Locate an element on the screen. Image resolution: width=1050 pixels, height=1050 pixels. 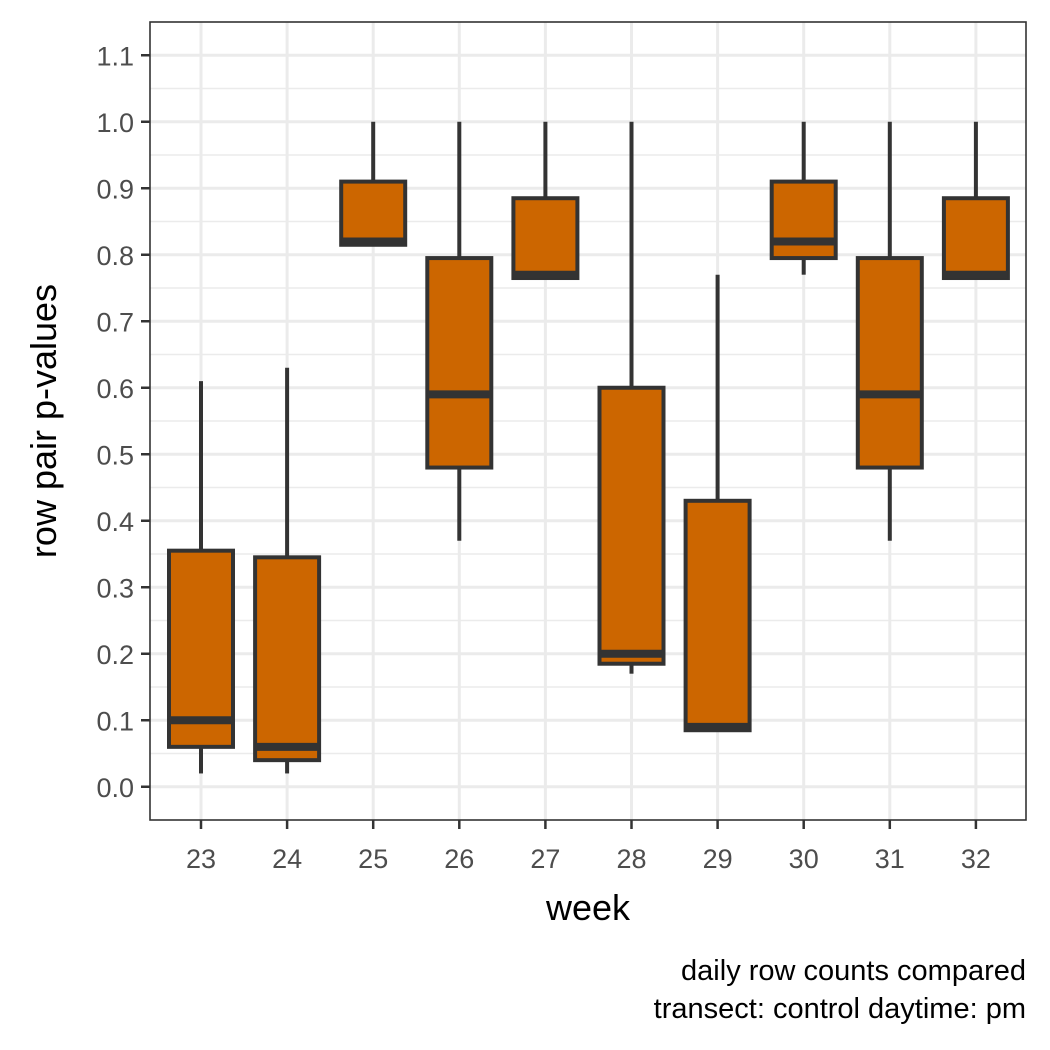
x-tick-label: 32 is located at coordinates (976, 859).